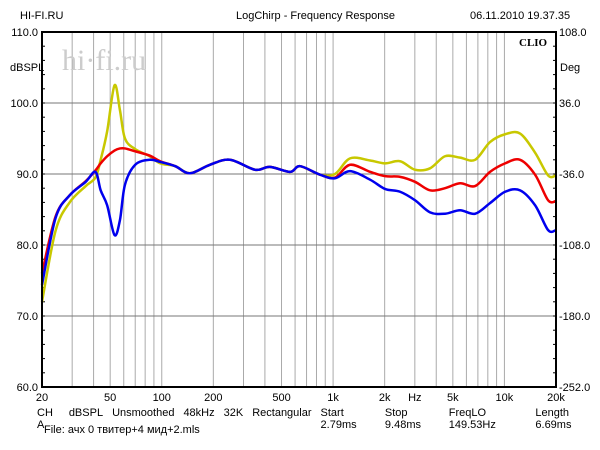 The image size is (600, 450). What do you see at coordinates (553, 419) in the screenshot?
I see `param-9: Length 6.69ms` at bounding box center [553, 419].